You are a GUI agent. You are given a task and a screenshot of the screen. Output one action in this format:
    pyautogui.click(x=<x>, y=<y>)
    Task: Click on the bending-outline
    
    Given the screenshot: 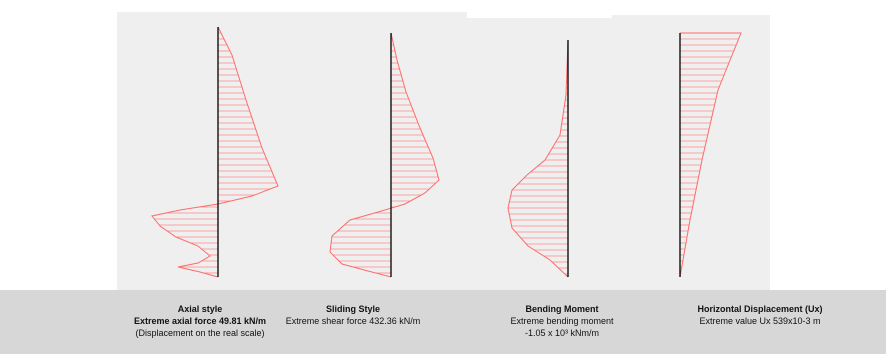 What is the action you would take?
    pyautogui.click(x=538, y=158)
    